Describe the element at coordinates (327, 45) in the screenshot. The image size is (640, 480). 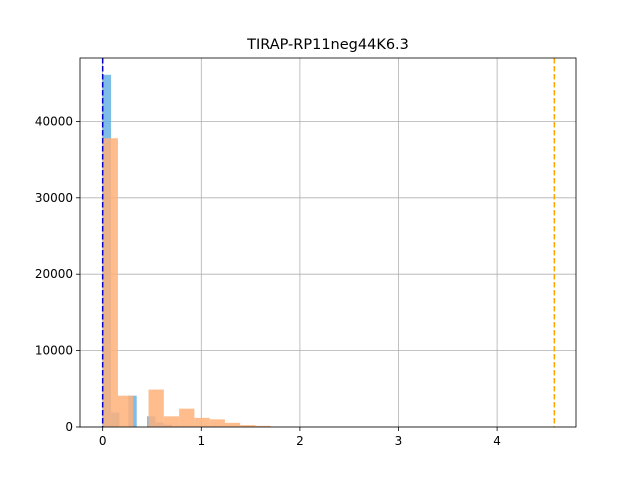
I see `chart-title: TIRAP-RP11neg44K6.3` at that location.